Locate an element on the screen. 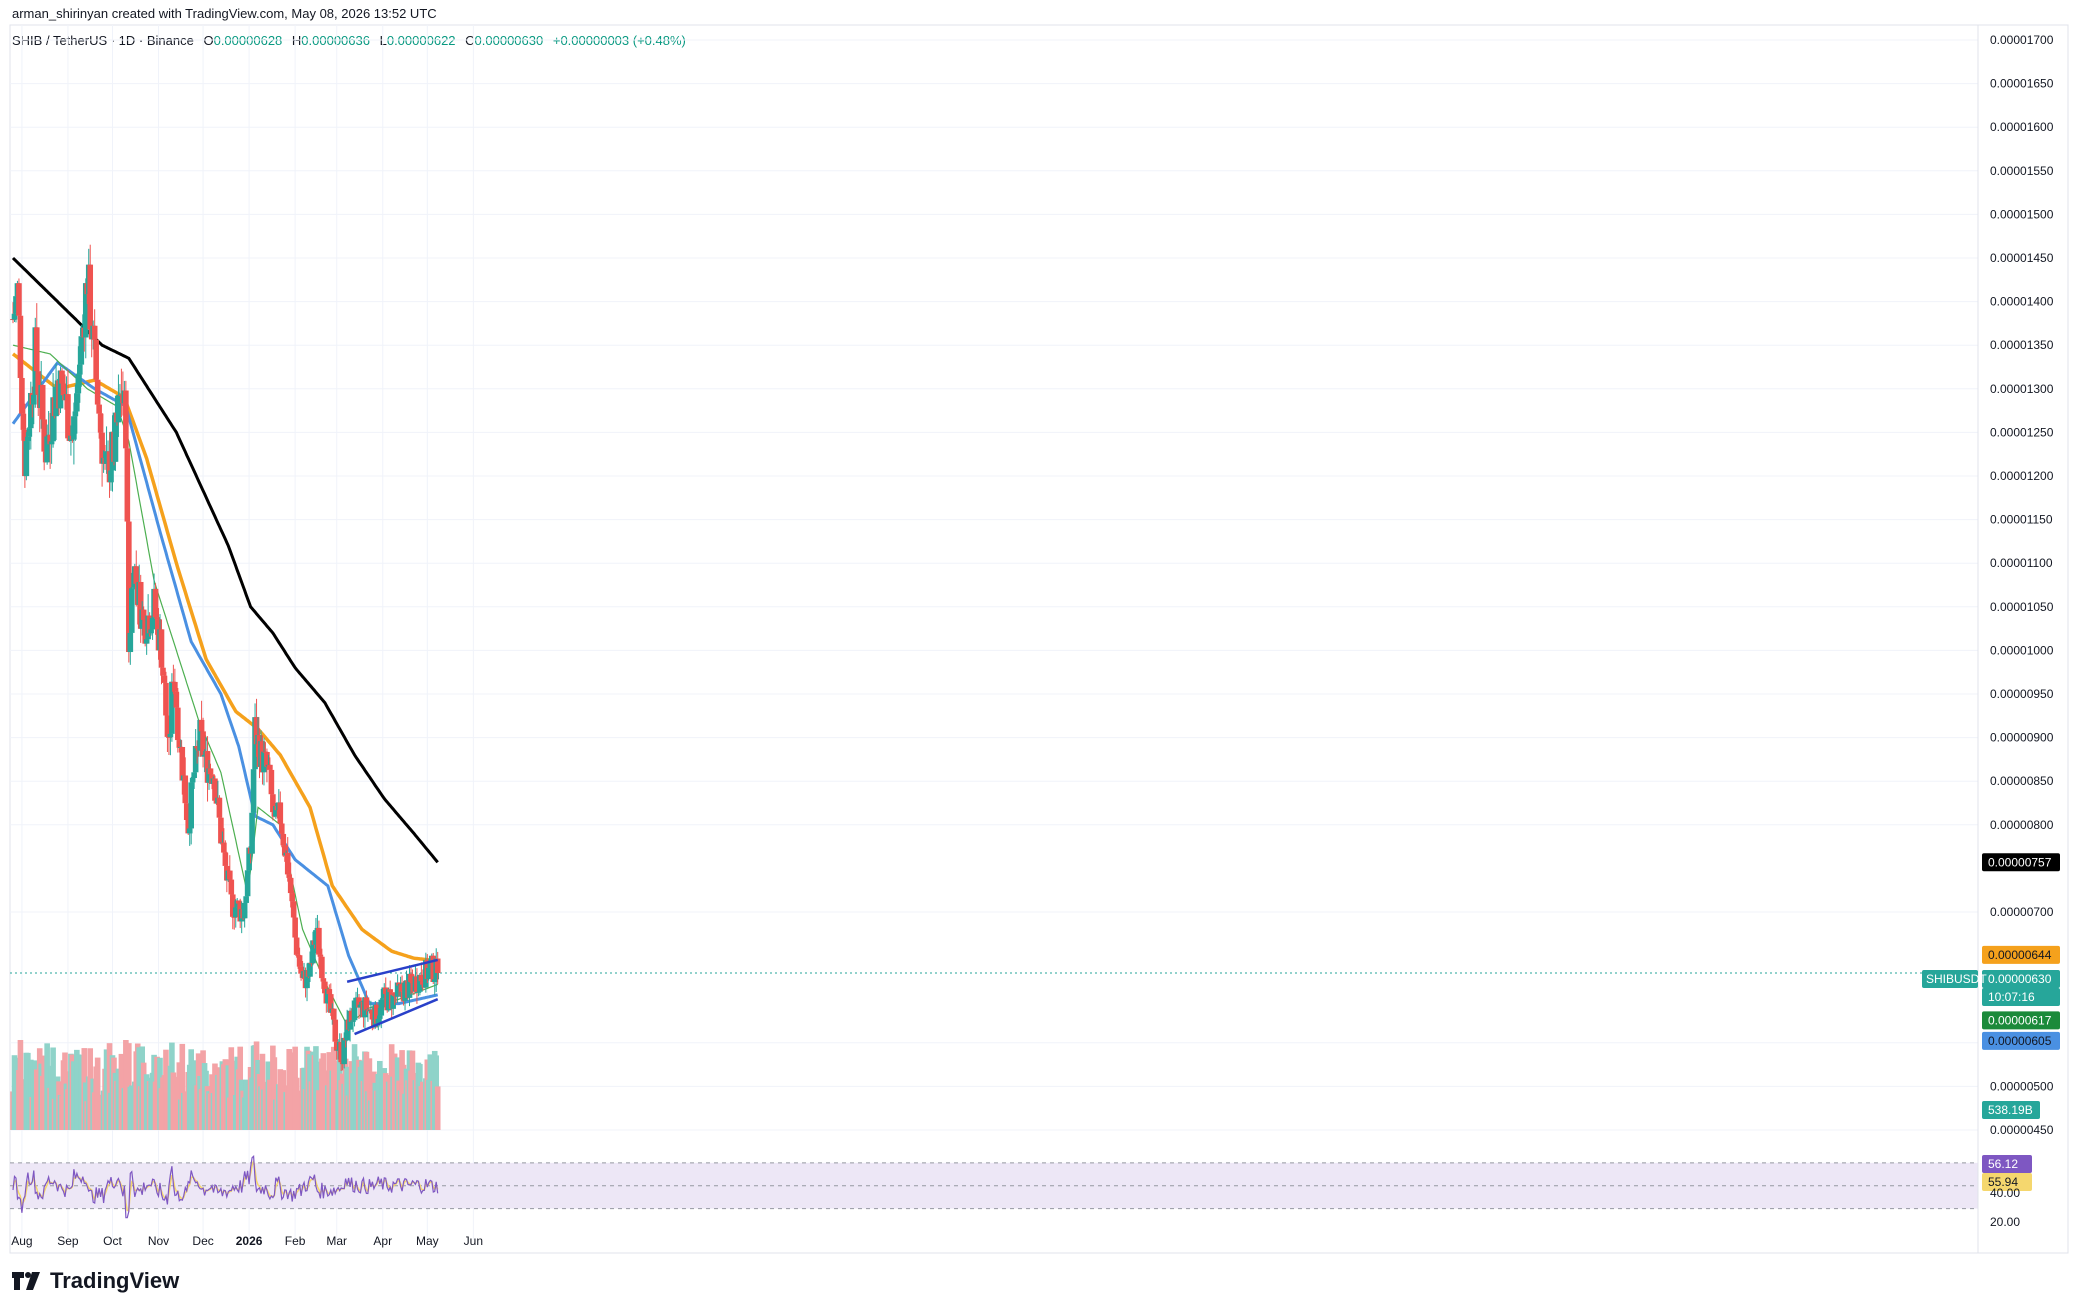 This screenshot has height=1311, width=2078. ma-orange-badge: 0.00000644 is located at coordinates (2020, 955).